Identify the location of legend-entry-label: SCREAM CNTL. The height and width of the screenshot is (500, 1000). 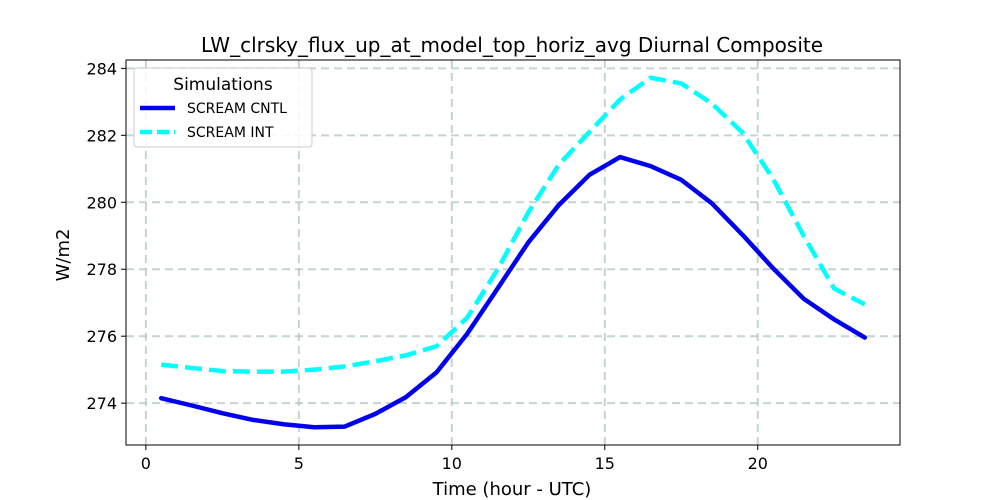
(237, 109).